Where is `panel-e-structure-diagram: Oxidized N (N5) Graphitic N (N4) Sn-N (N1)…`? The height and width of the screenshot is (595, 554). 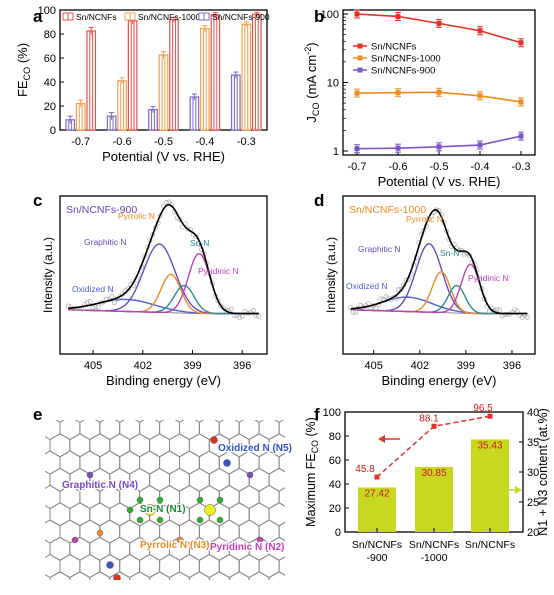
panel-e-structure-diagram: Oxidized N (N5) Graphitic N (N4) Sn-N (N1)… is located at coordinates (177, 500).